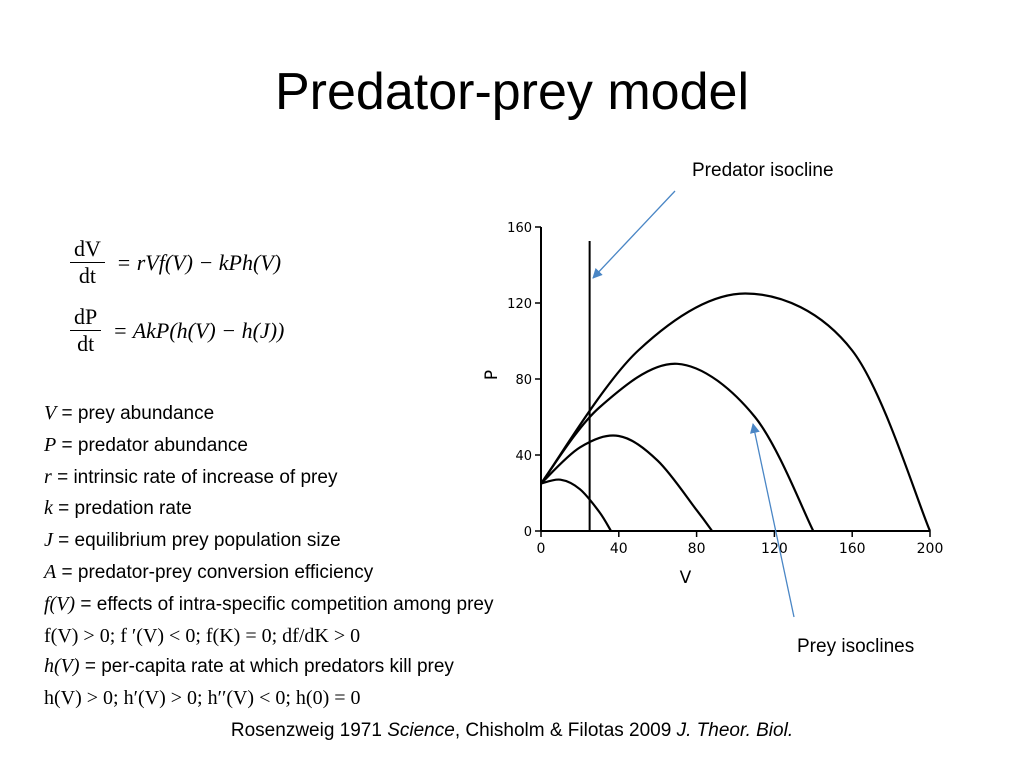 The width and height of the screenshot is (1024, 768). Describe the element at coordinates (48, 540) in the screenshot. I see `definition-symbol: J` at that location.